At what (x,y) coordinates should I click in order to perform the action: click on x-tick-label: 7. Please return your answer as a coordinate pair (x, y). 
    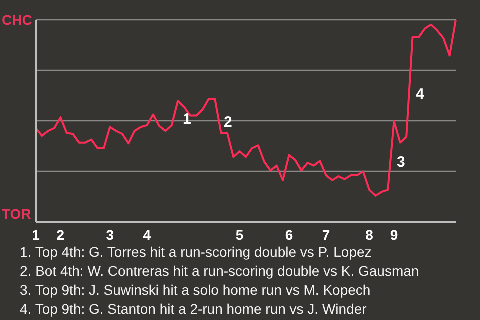
    Looking at the image, I should click on (326, 234).